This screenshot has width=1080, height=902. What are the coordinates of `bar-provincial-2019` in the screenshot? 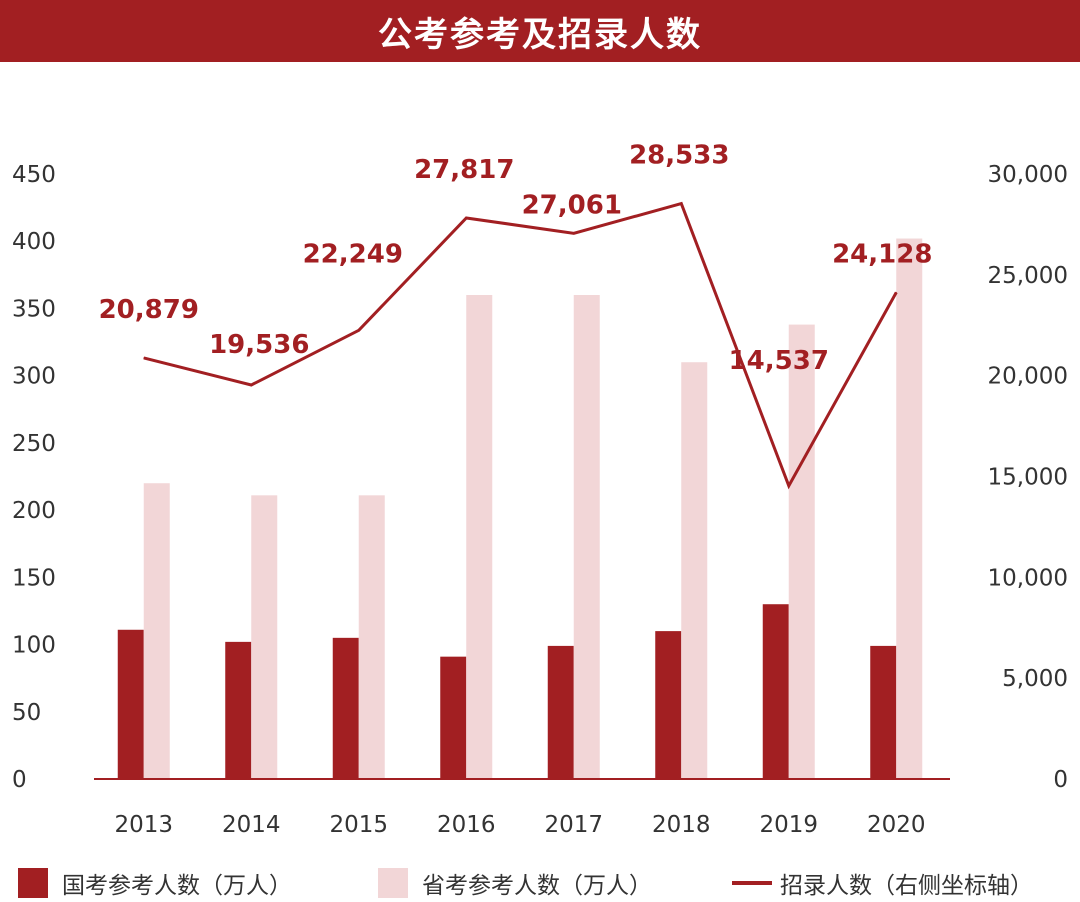 It's located at (801, 551).